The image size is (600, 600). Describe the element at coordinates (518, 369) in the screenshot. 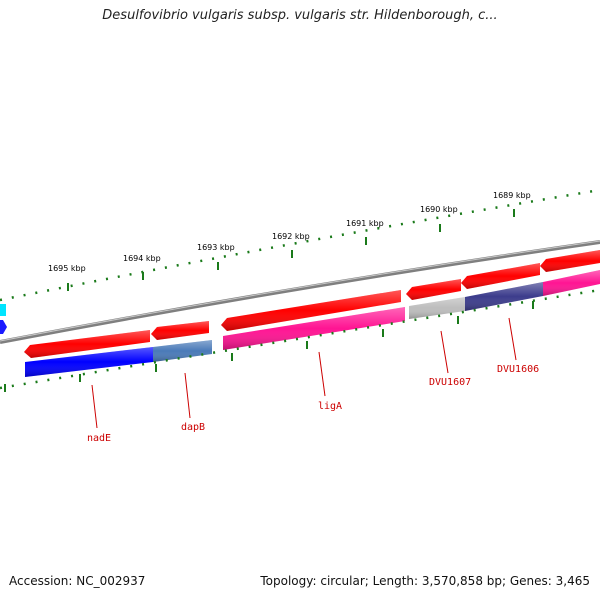

I see `gene-label-DVU1606: DVU1606` at that location.